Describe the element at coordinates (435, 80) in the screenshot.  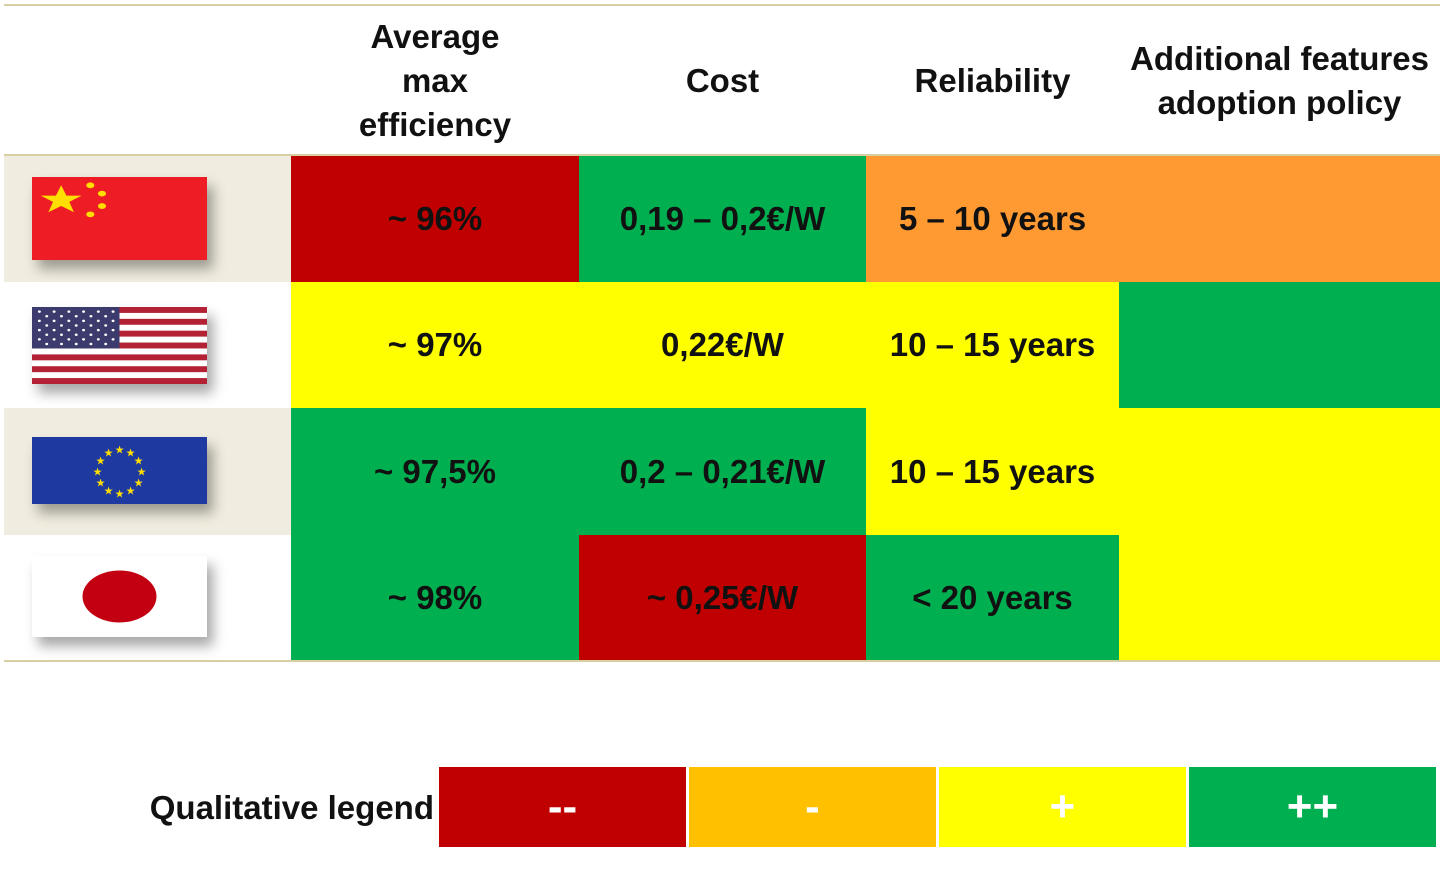
I see `header-efficiency: Average max efficiency` at that location.